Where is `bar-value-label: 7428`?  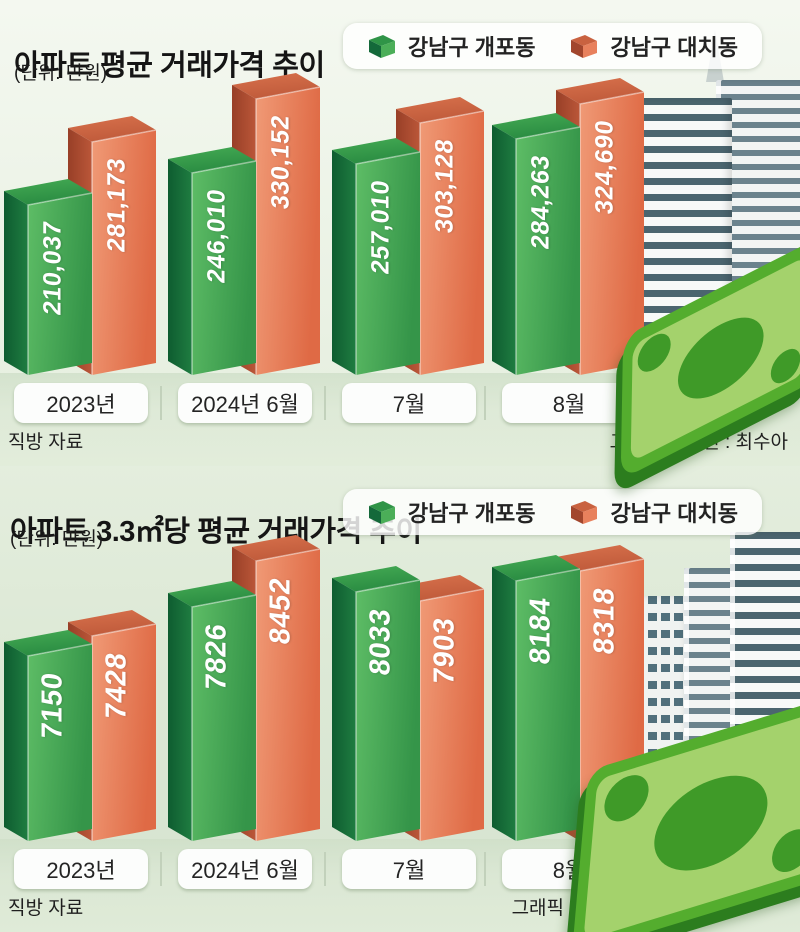
bar-value-label: 7428 is located at coordinates (116, 685).